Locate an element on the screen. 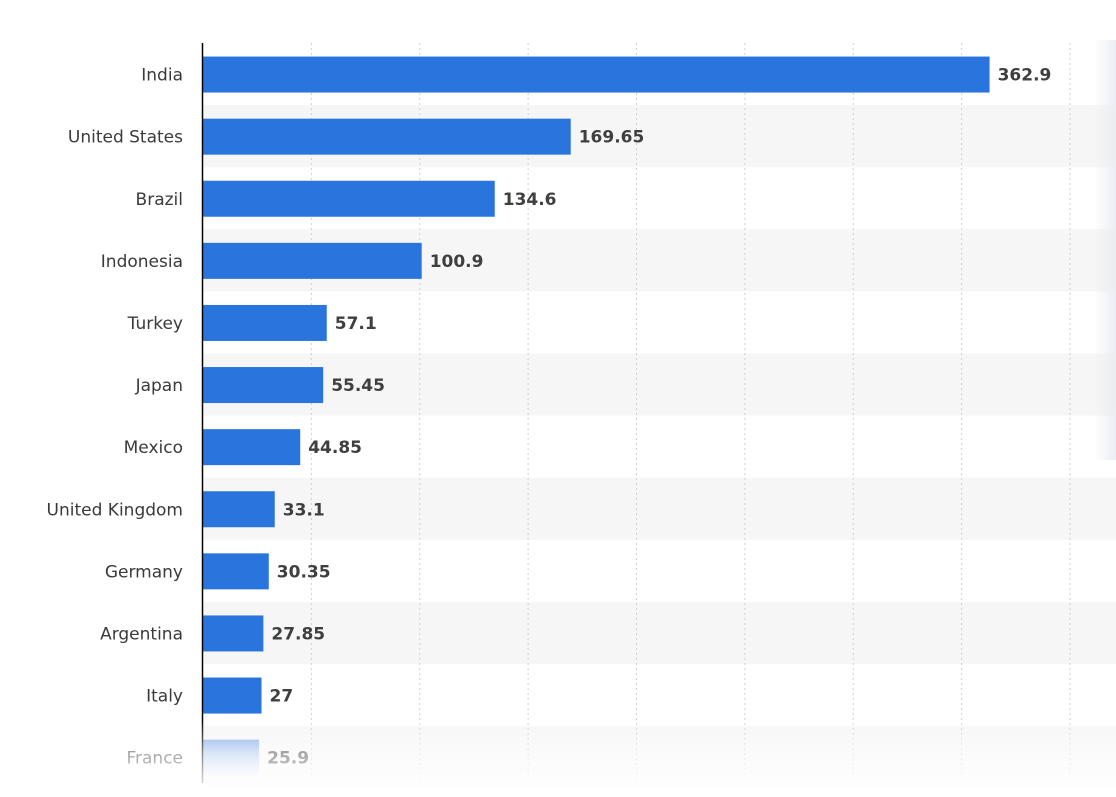 This screenshot has width=1116, height=797. bar-mexico is located at coordinates (252, 447).